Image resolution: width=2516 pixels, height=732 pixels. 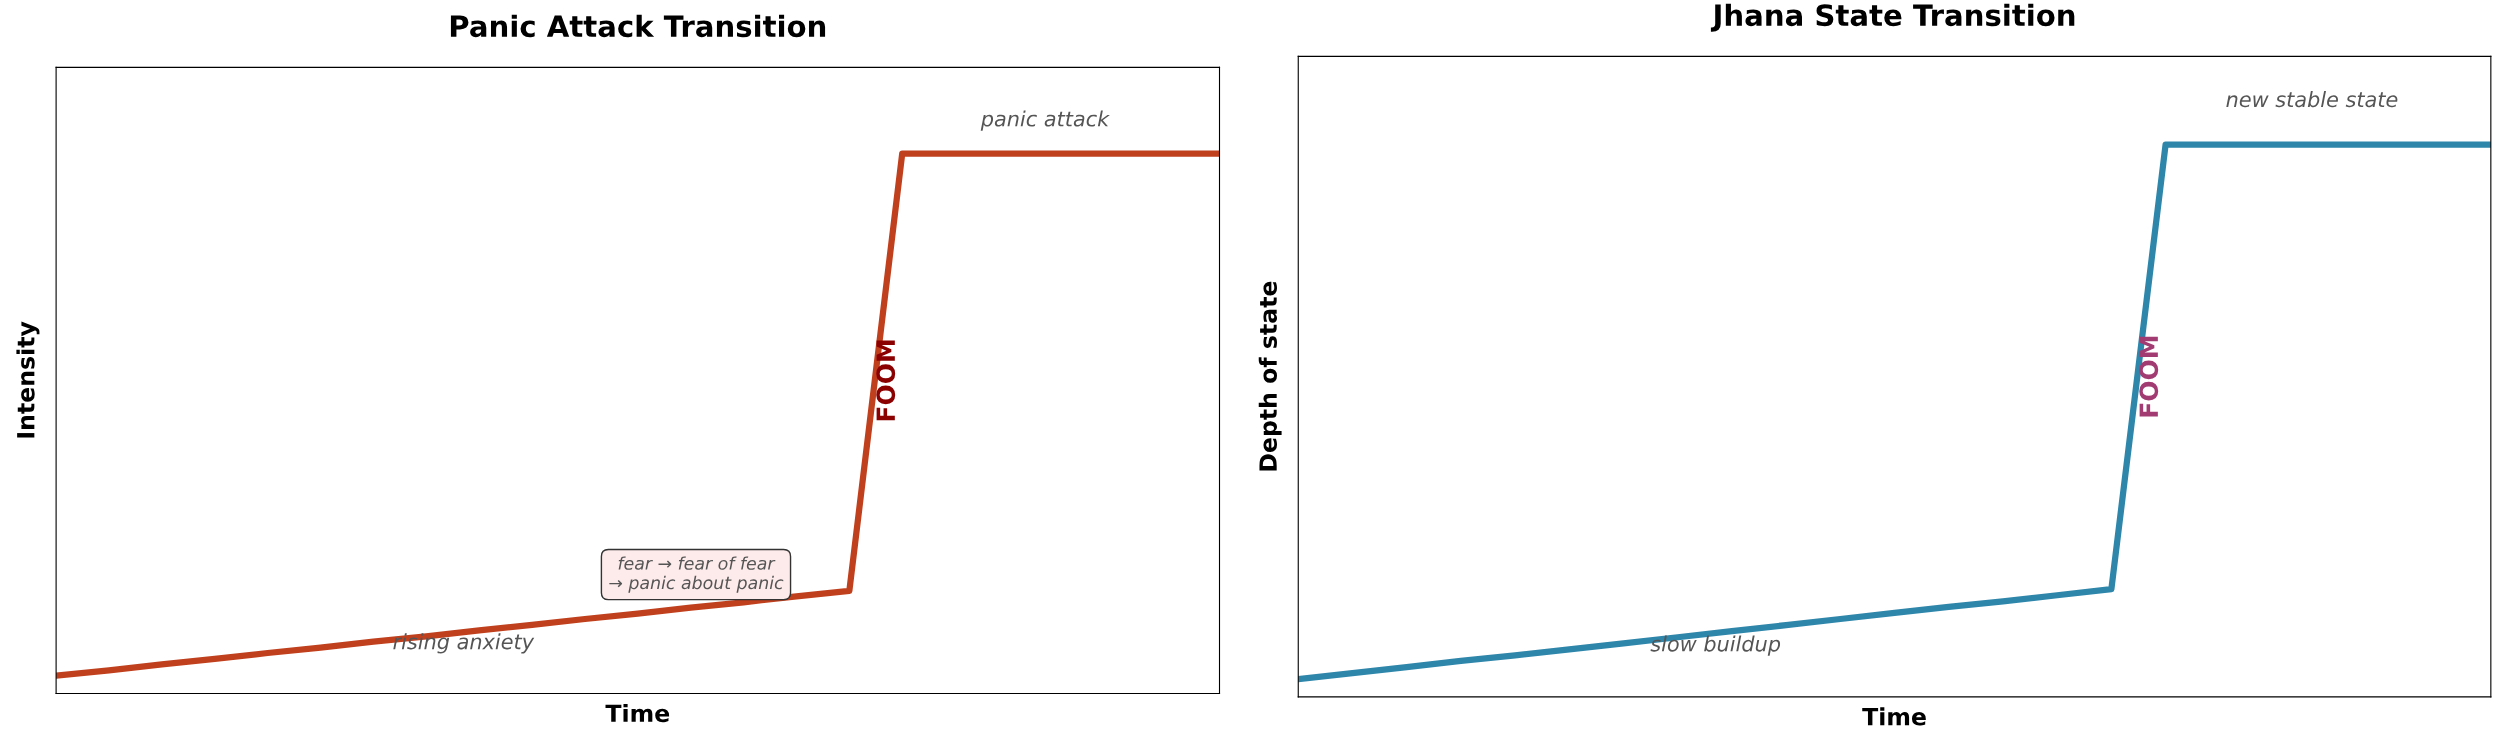 I want to click on y-axis-title: Depth of state, so click(x=1270, y=376).